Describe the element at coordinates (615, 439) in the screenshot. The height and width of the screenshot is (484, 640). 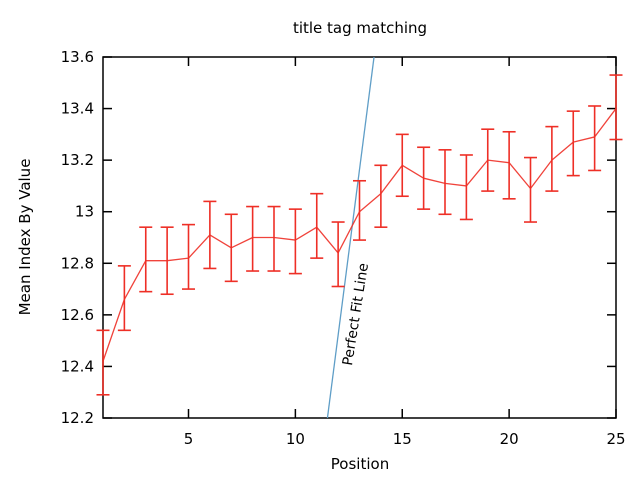
I see `x-tick-label: 25` at that location.